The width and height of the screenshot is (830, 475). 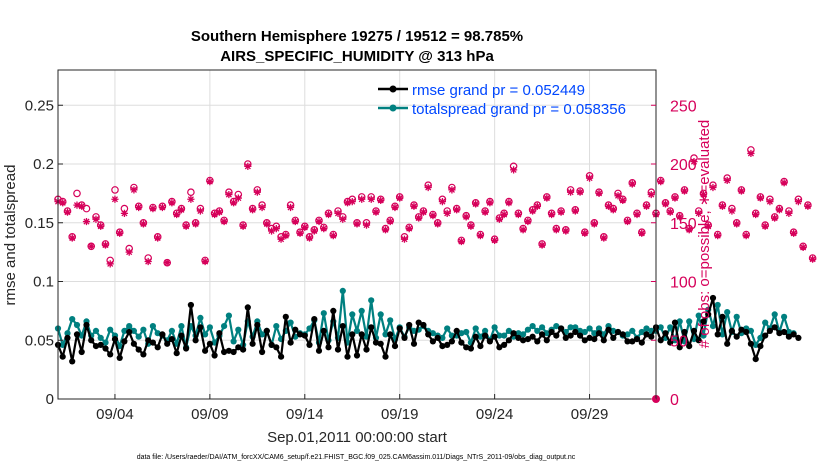 I want to click on x-axis-label: Sep.01,2011 00:00:00 start, so click(x=357, y=437).